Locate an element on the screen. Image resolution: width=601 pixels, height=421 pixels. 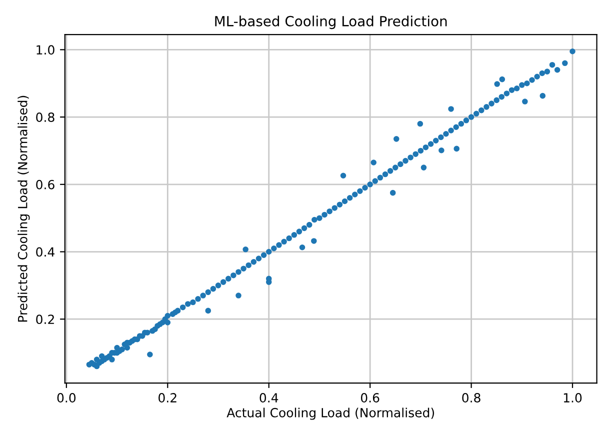
x-tick-label: 0.6 is located at coordinates (370, 398).